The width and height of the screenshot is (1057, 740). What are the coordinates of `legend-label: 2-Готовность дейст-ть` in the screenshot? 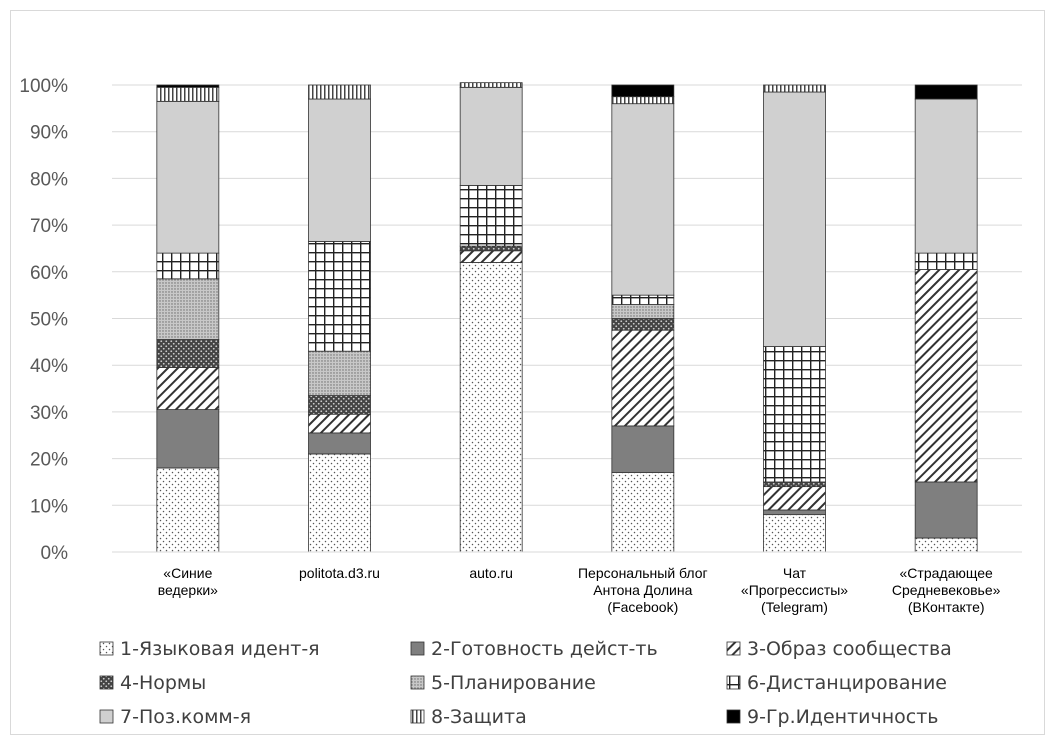 It's located at (544, 649).